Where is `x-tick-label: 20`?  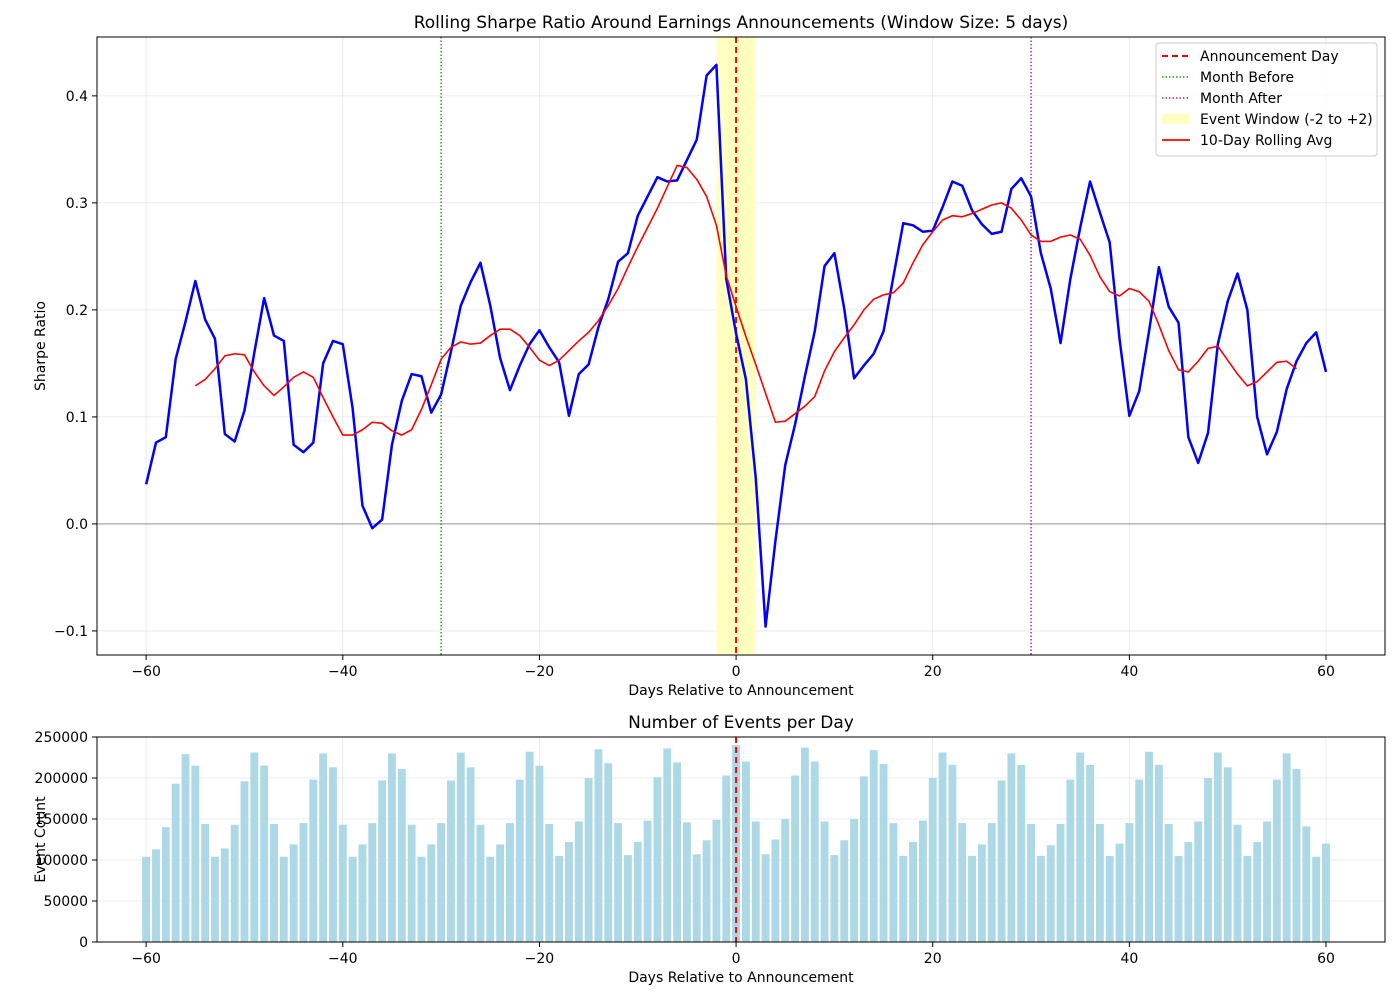
x-tick-label: 20 is located at coordinates (933, 959).